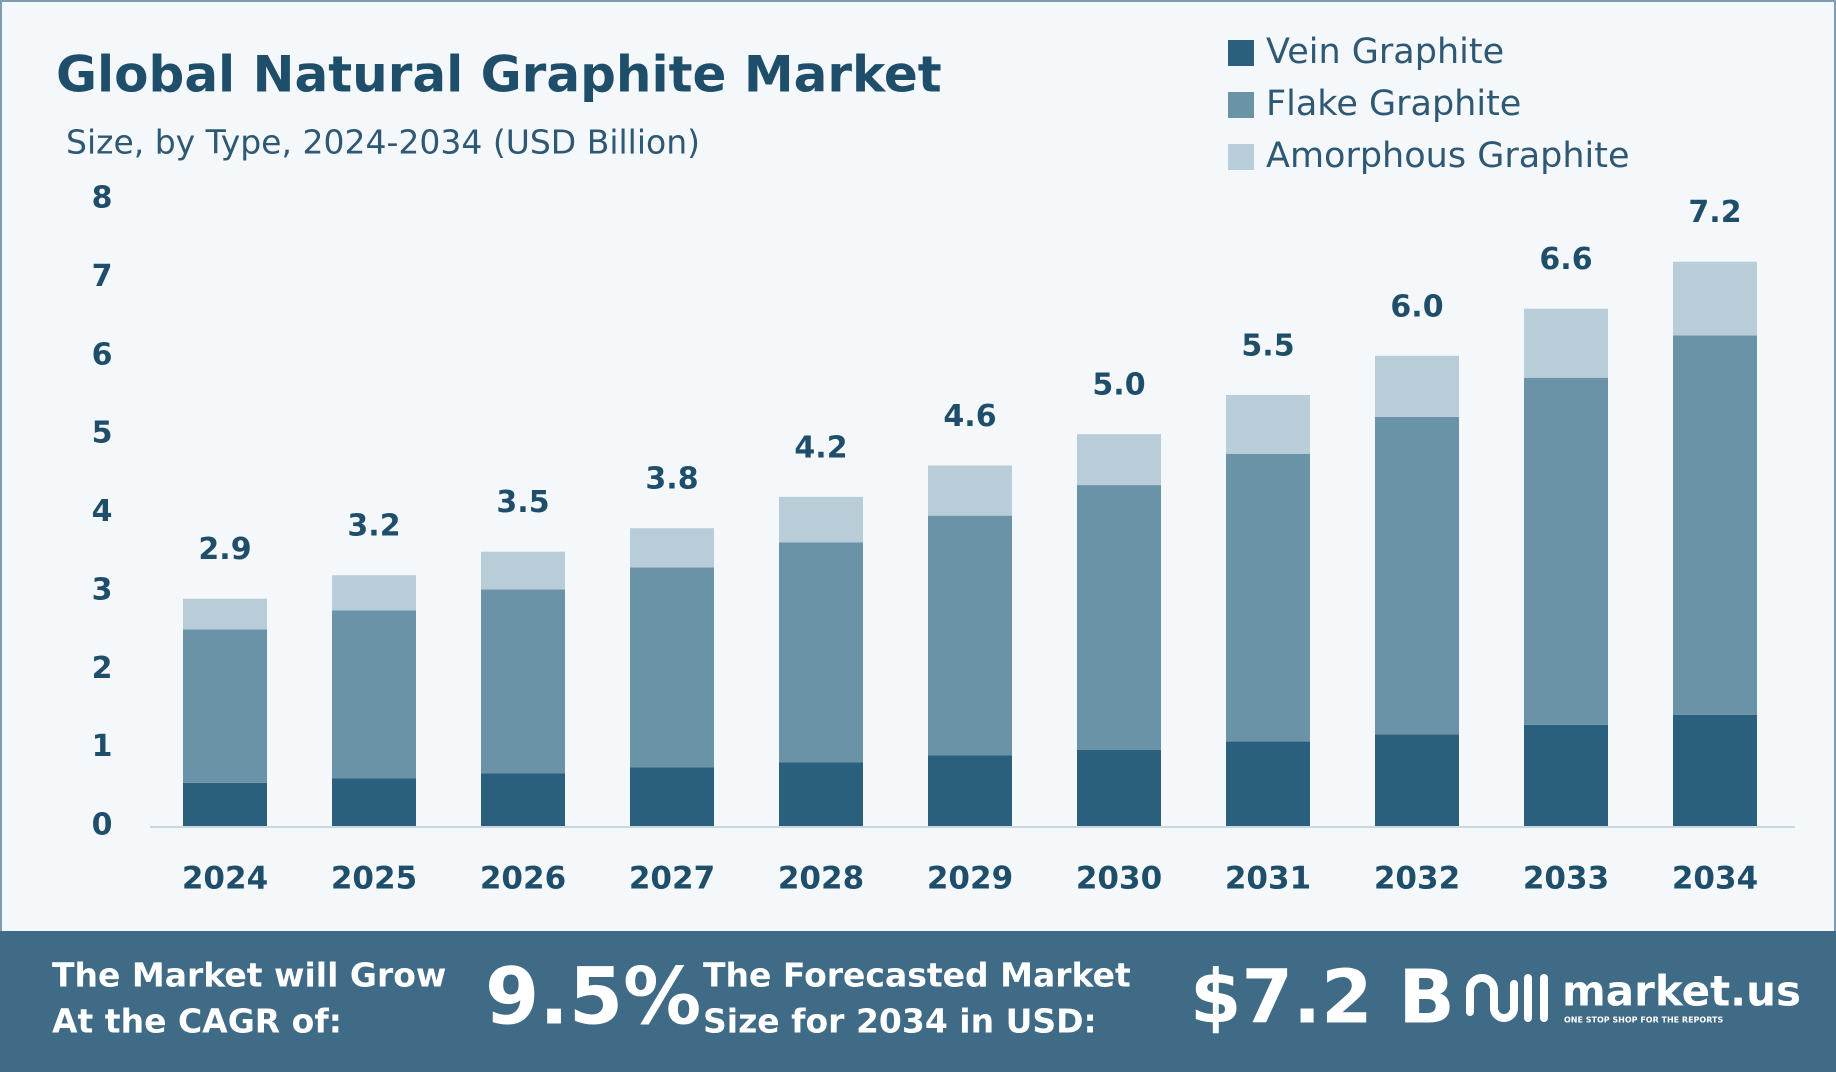 This screenshot has height=1072, width=1836. What do you see at coordinates (249, 975) in the screenshot?
I see `cagr-text: The Market will Grow` at bounding box center [249, 975].